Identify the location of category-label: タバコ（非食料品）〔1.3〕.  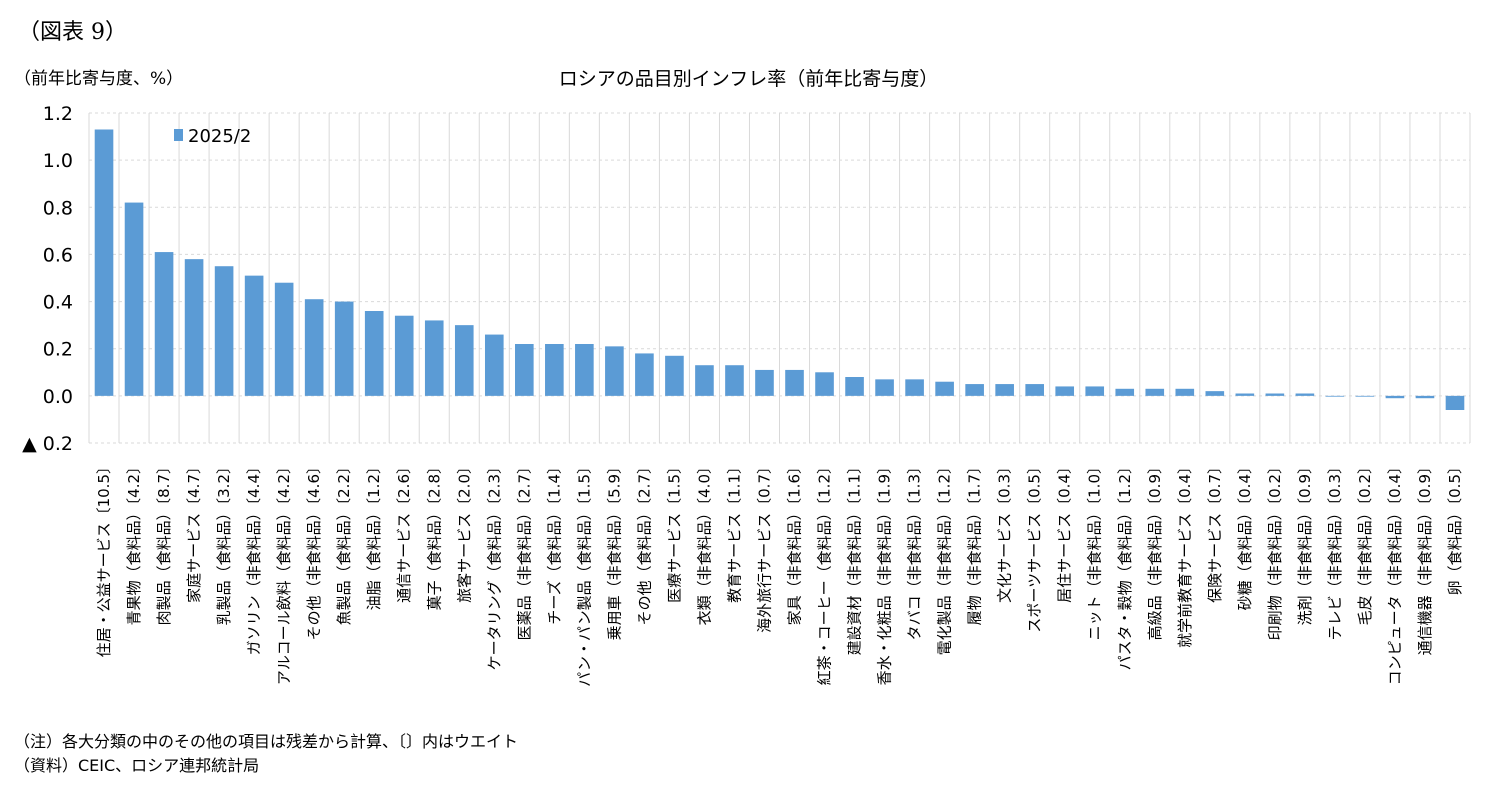
(915, 549).